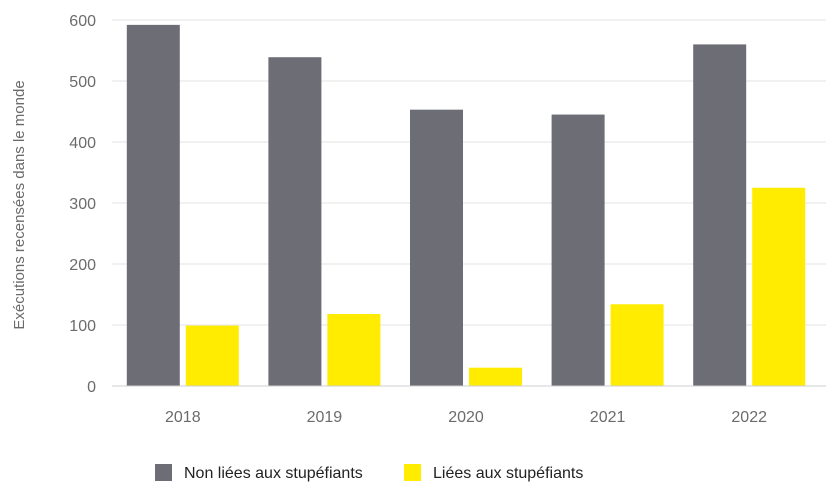  Describe the element at coordinates (779, 286) in the screenshot. I see `bar-liees-2022` at that location.